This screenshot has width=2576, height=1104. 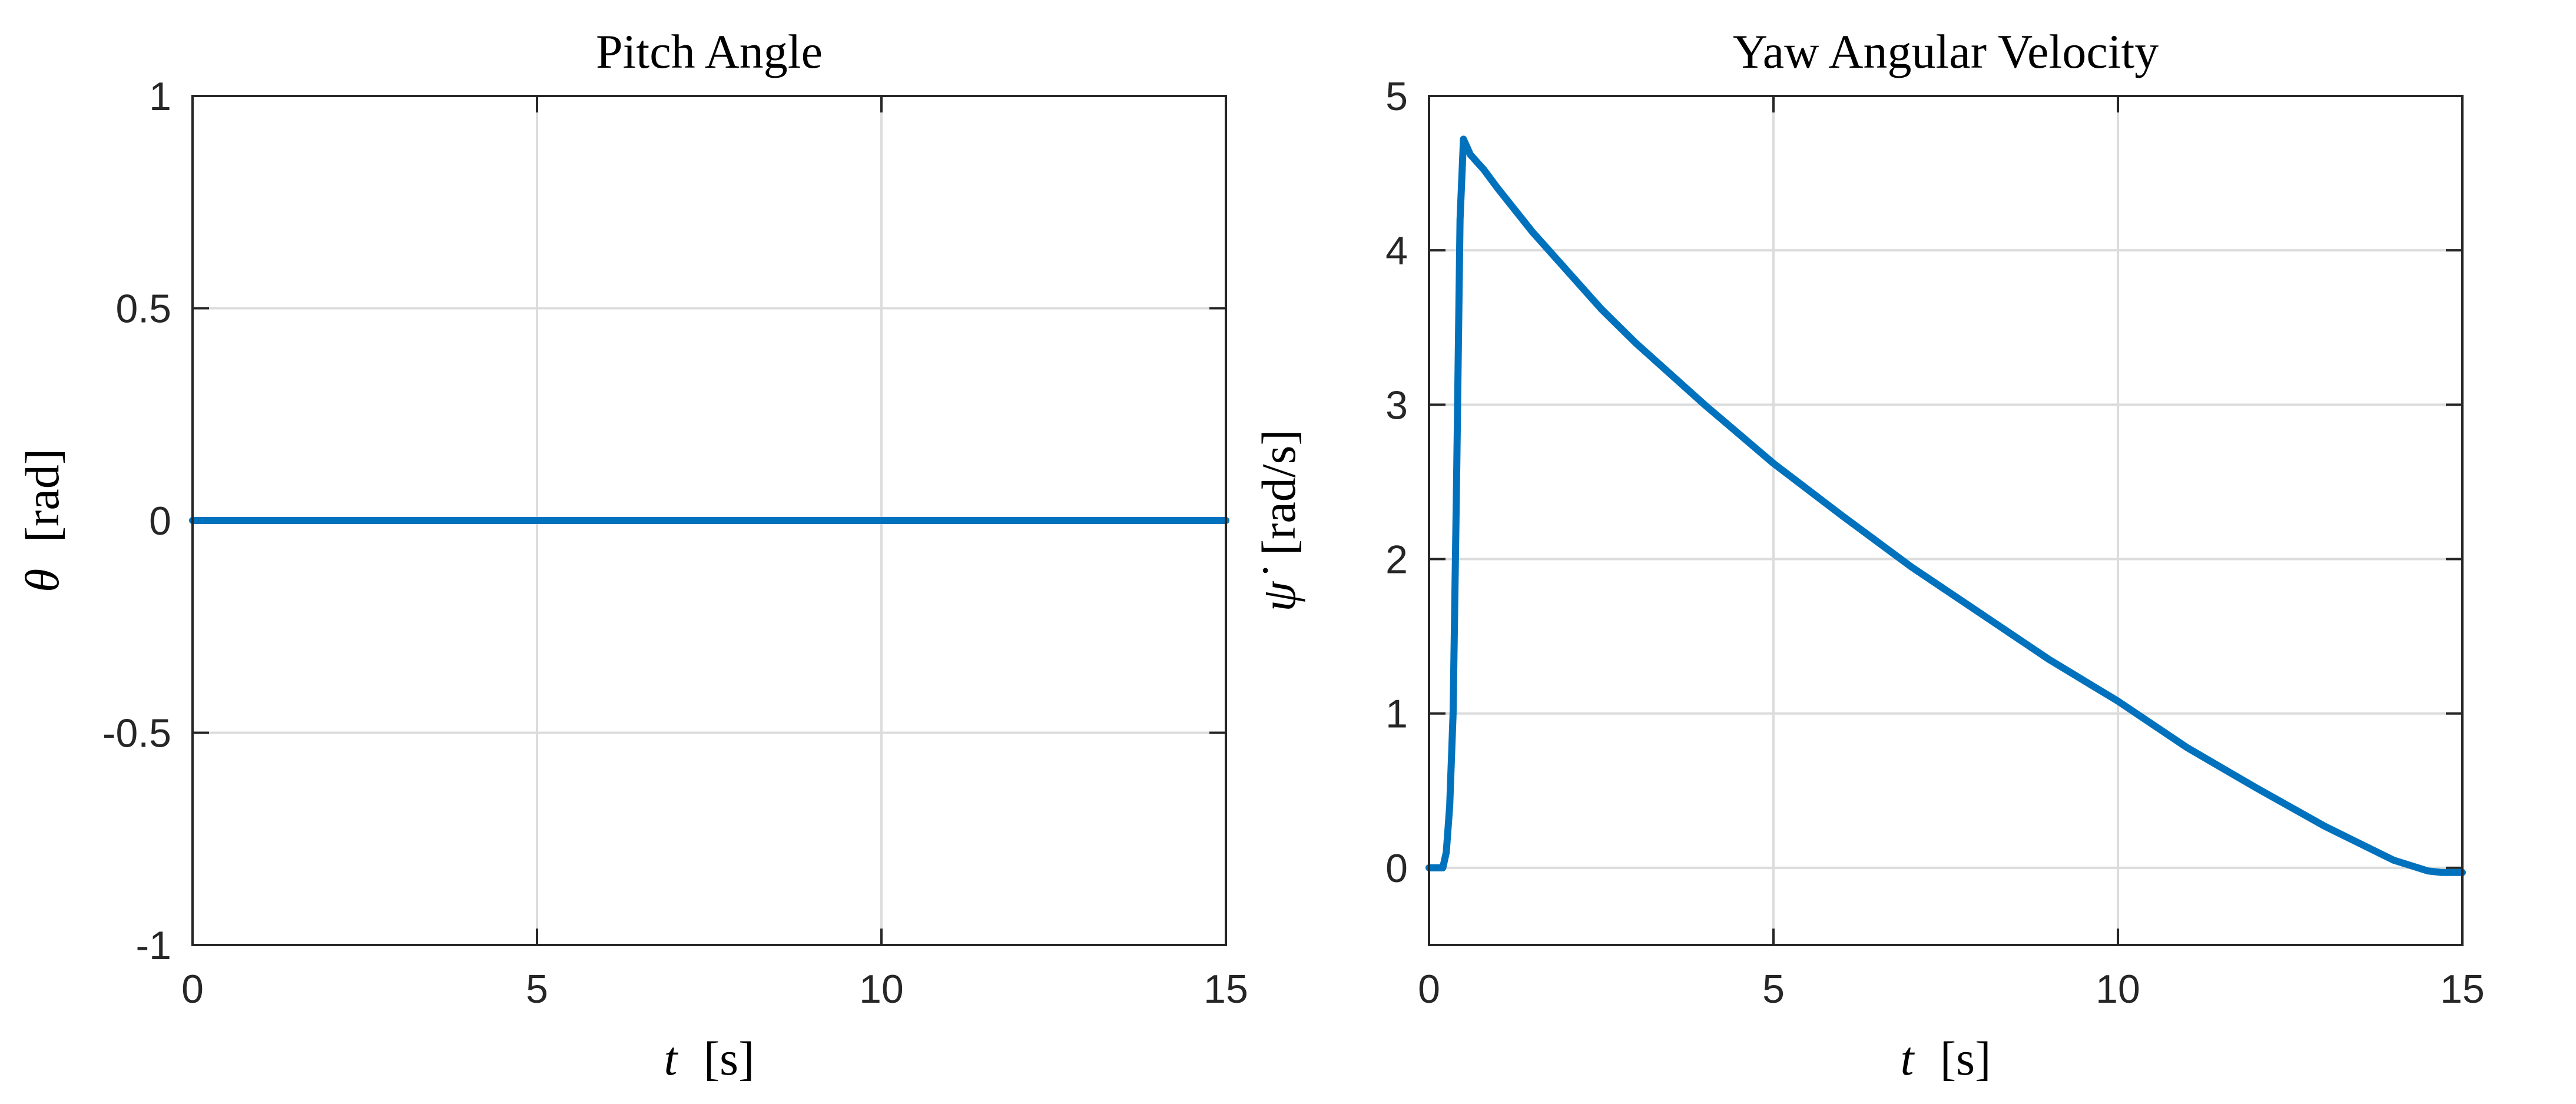 What do you see at coordinates (537, 989) in the screenshot?
I see `pitch-angle-x-tick-label: 5` at bounding box center [537, 989].